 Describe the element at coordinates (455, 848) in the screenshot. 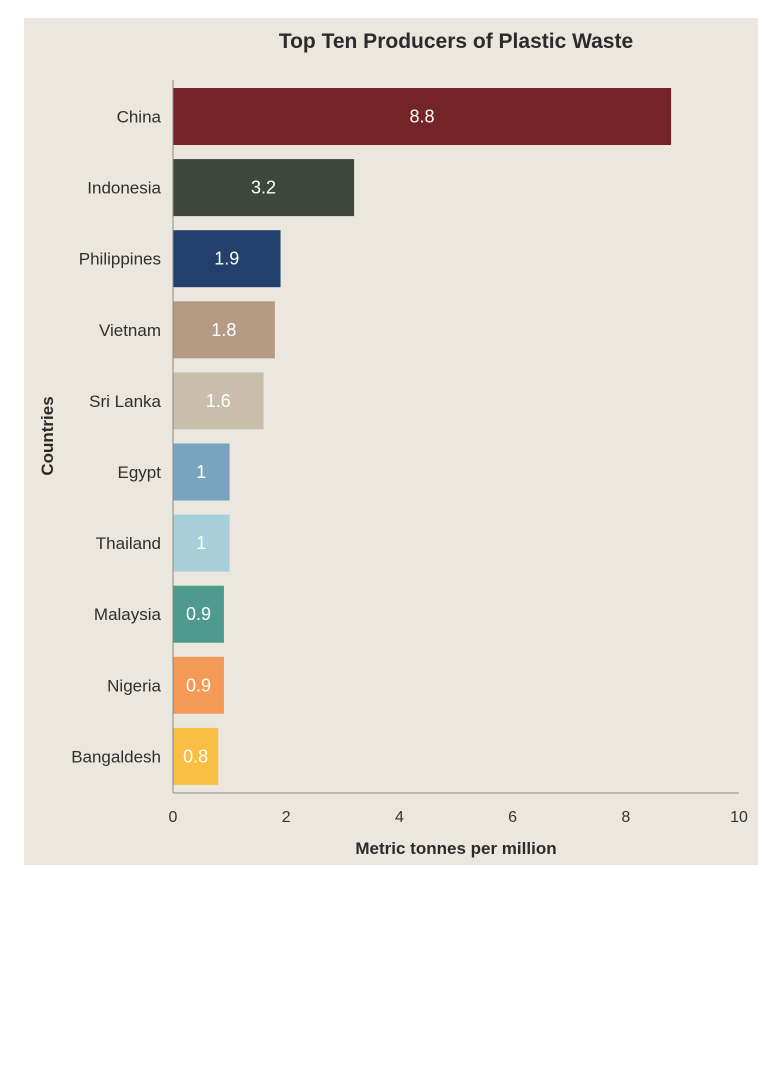

I see `x-axis-title: Metric tonnes per million` at that location.